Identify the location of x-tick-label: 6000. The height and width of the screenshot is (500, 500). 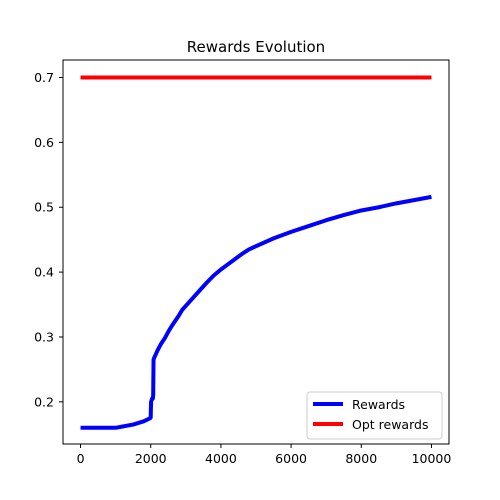
(291, 458).